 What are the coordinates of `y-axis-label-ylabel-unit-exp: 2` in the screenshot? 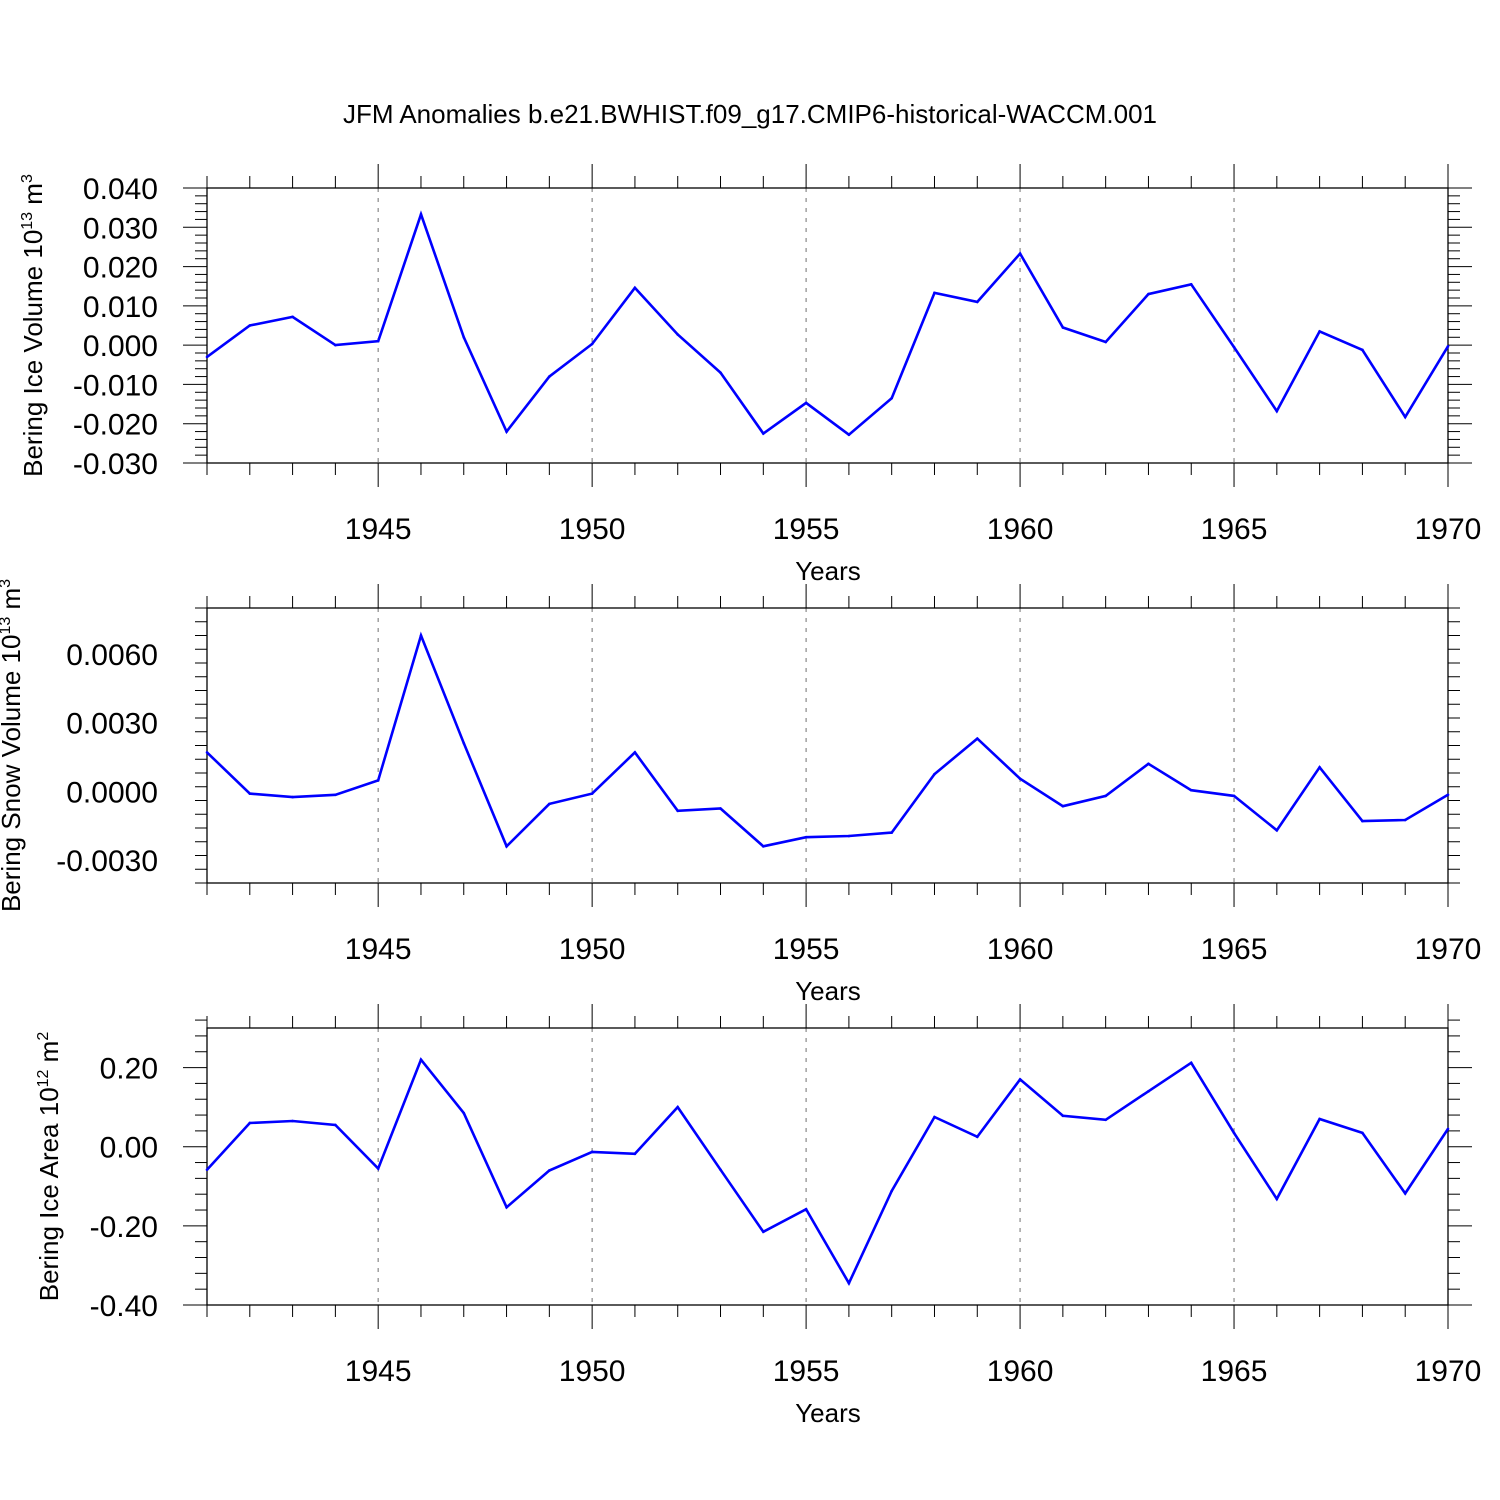 It's located at (43, 1036).